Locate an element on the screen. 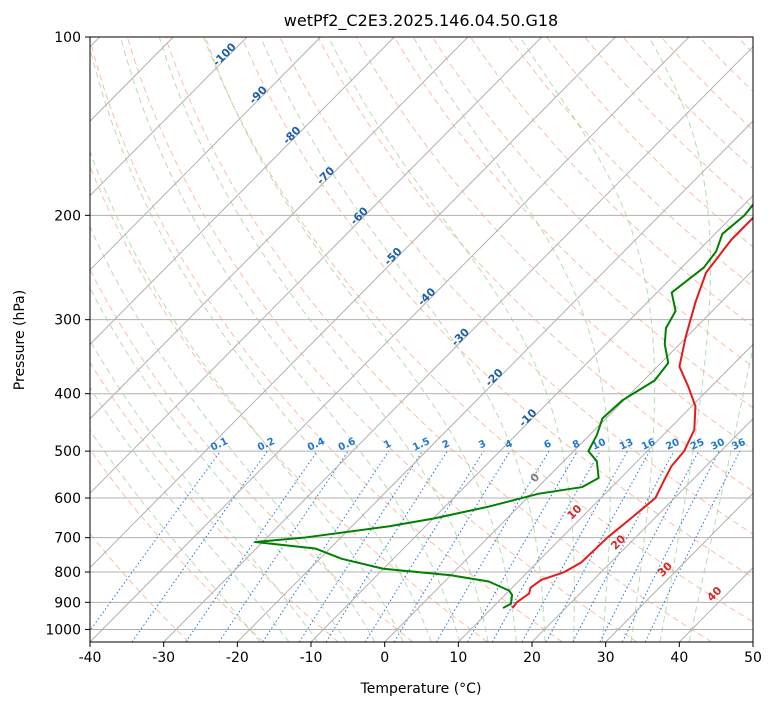  y-tick-label: 900 is located at coordinates (67, 603).